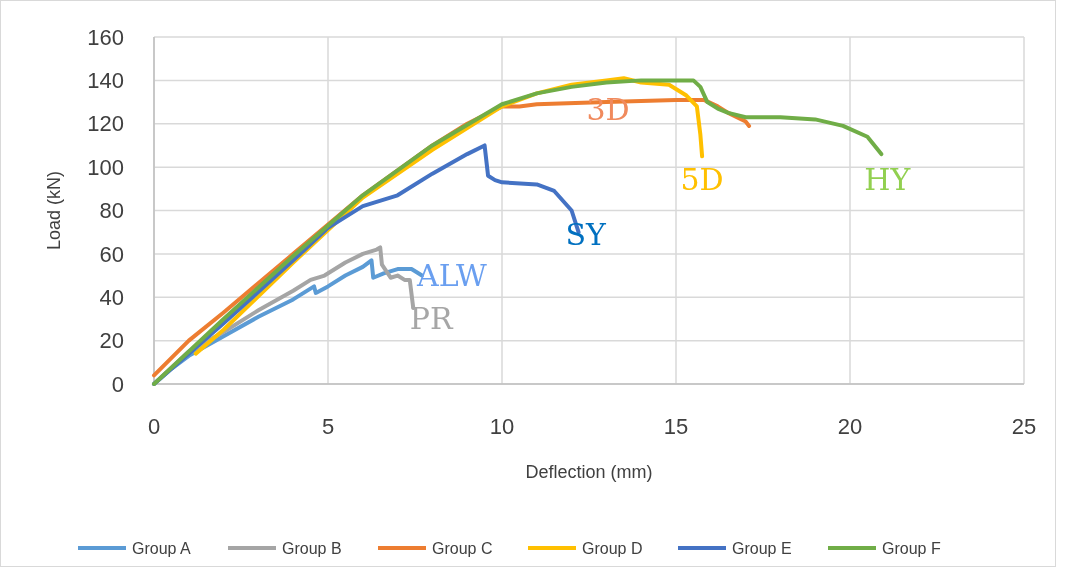 This screenshot has width=1072, height=583. Describe the element at coordinates (105, 124) in the screenshot. I see `y-tick-label: 120` at that location.